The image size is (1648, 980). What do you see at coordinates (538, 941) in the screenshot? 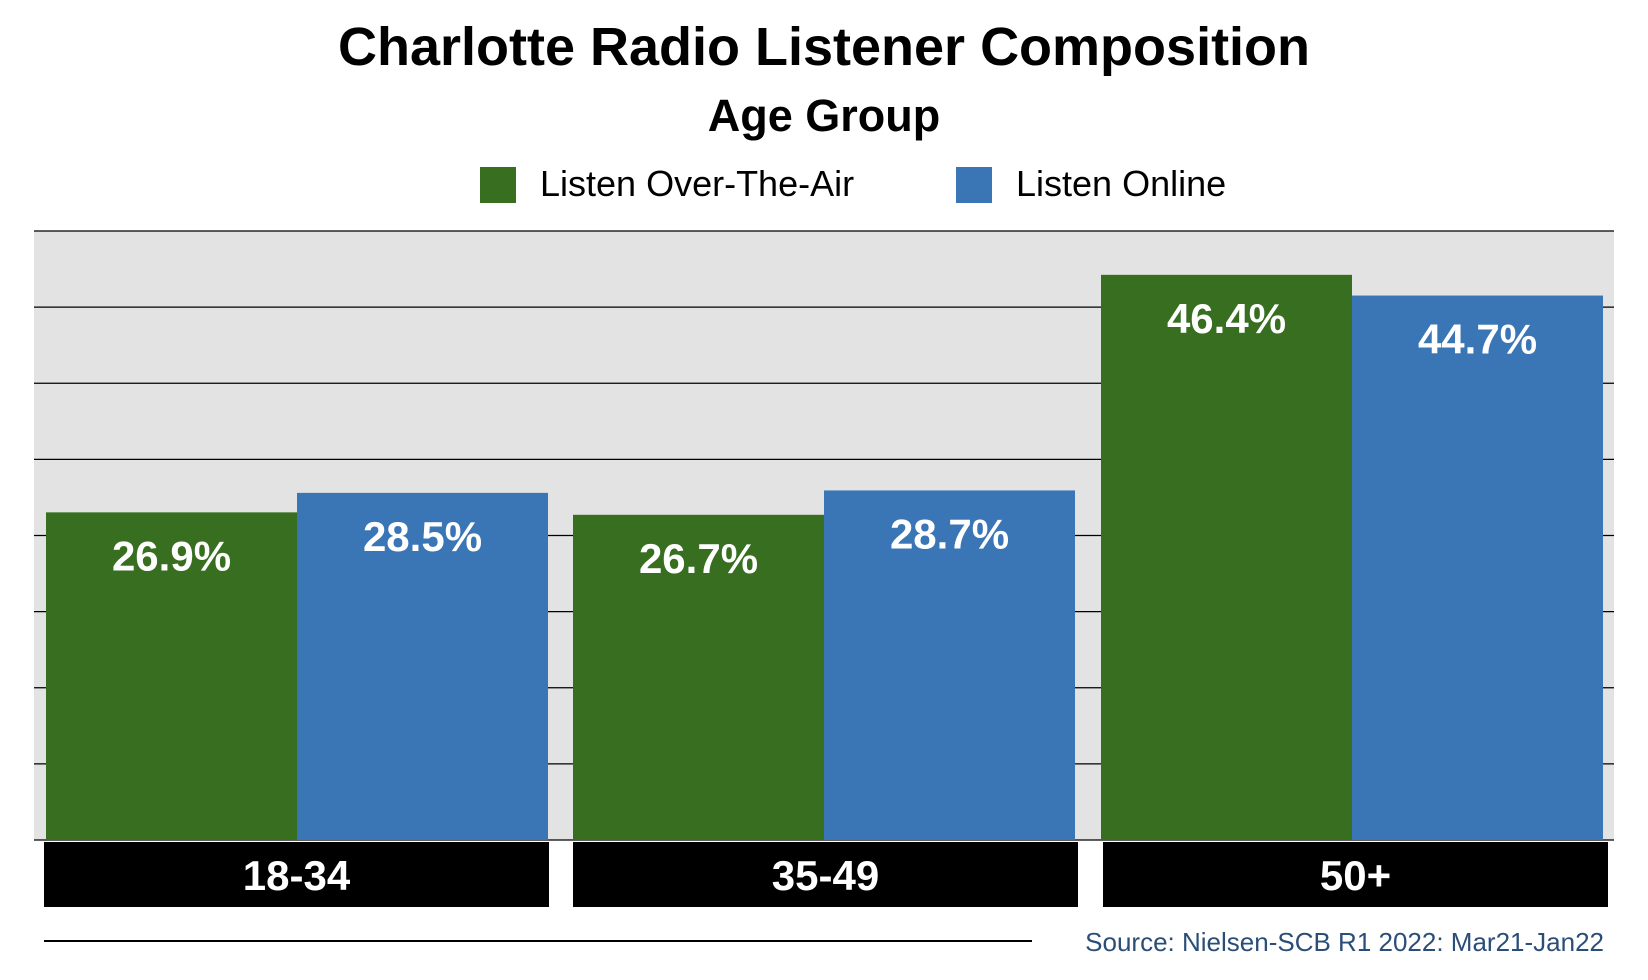
I see `source-divider` at bounding box center [538, 941].